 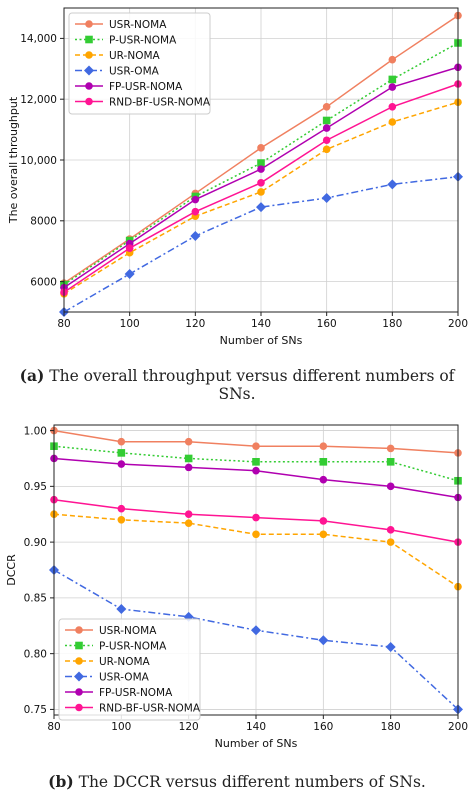 I want to click on b-xtick-label: 200, so click(x=458, y=727).